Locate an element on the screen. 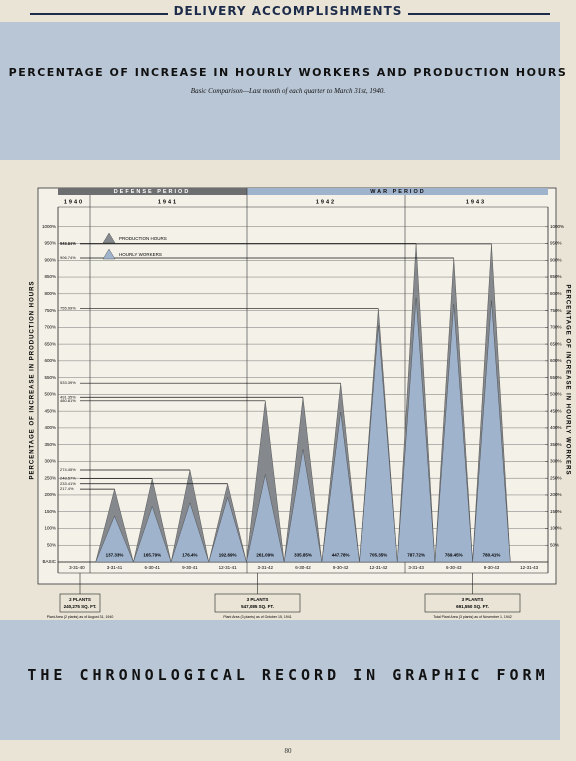 The height and width of the screenshot is (761, 576). y-tick-label: 900% is located at coordinates (50, 259).